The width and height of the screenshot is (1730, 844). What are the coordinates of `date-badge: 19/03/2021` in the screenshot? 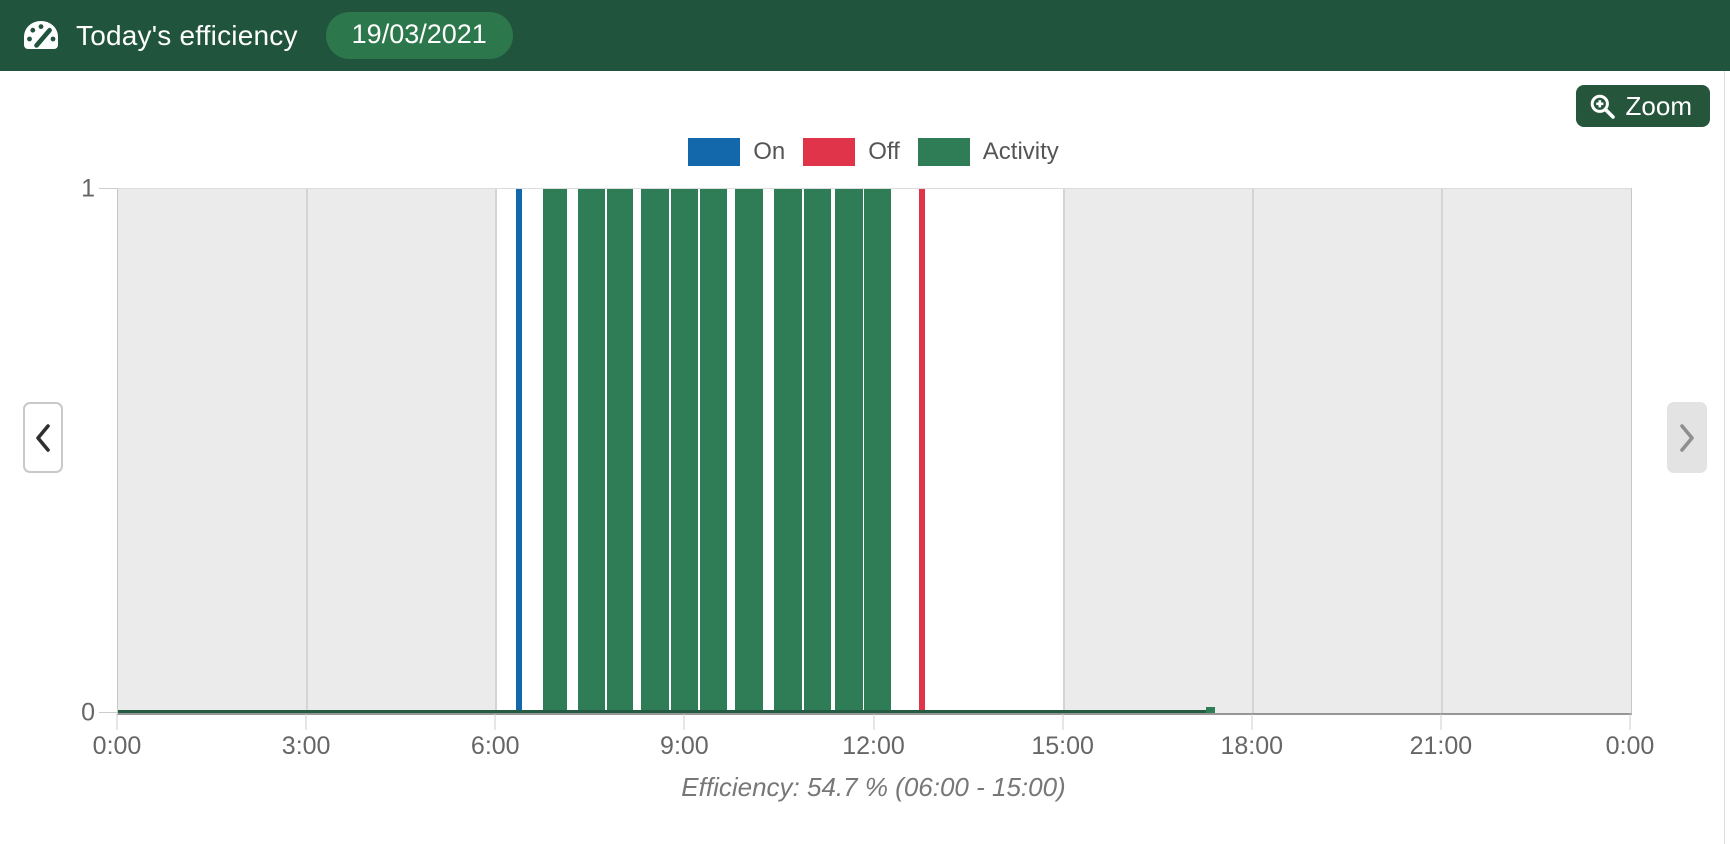 It's located at (419, 35).